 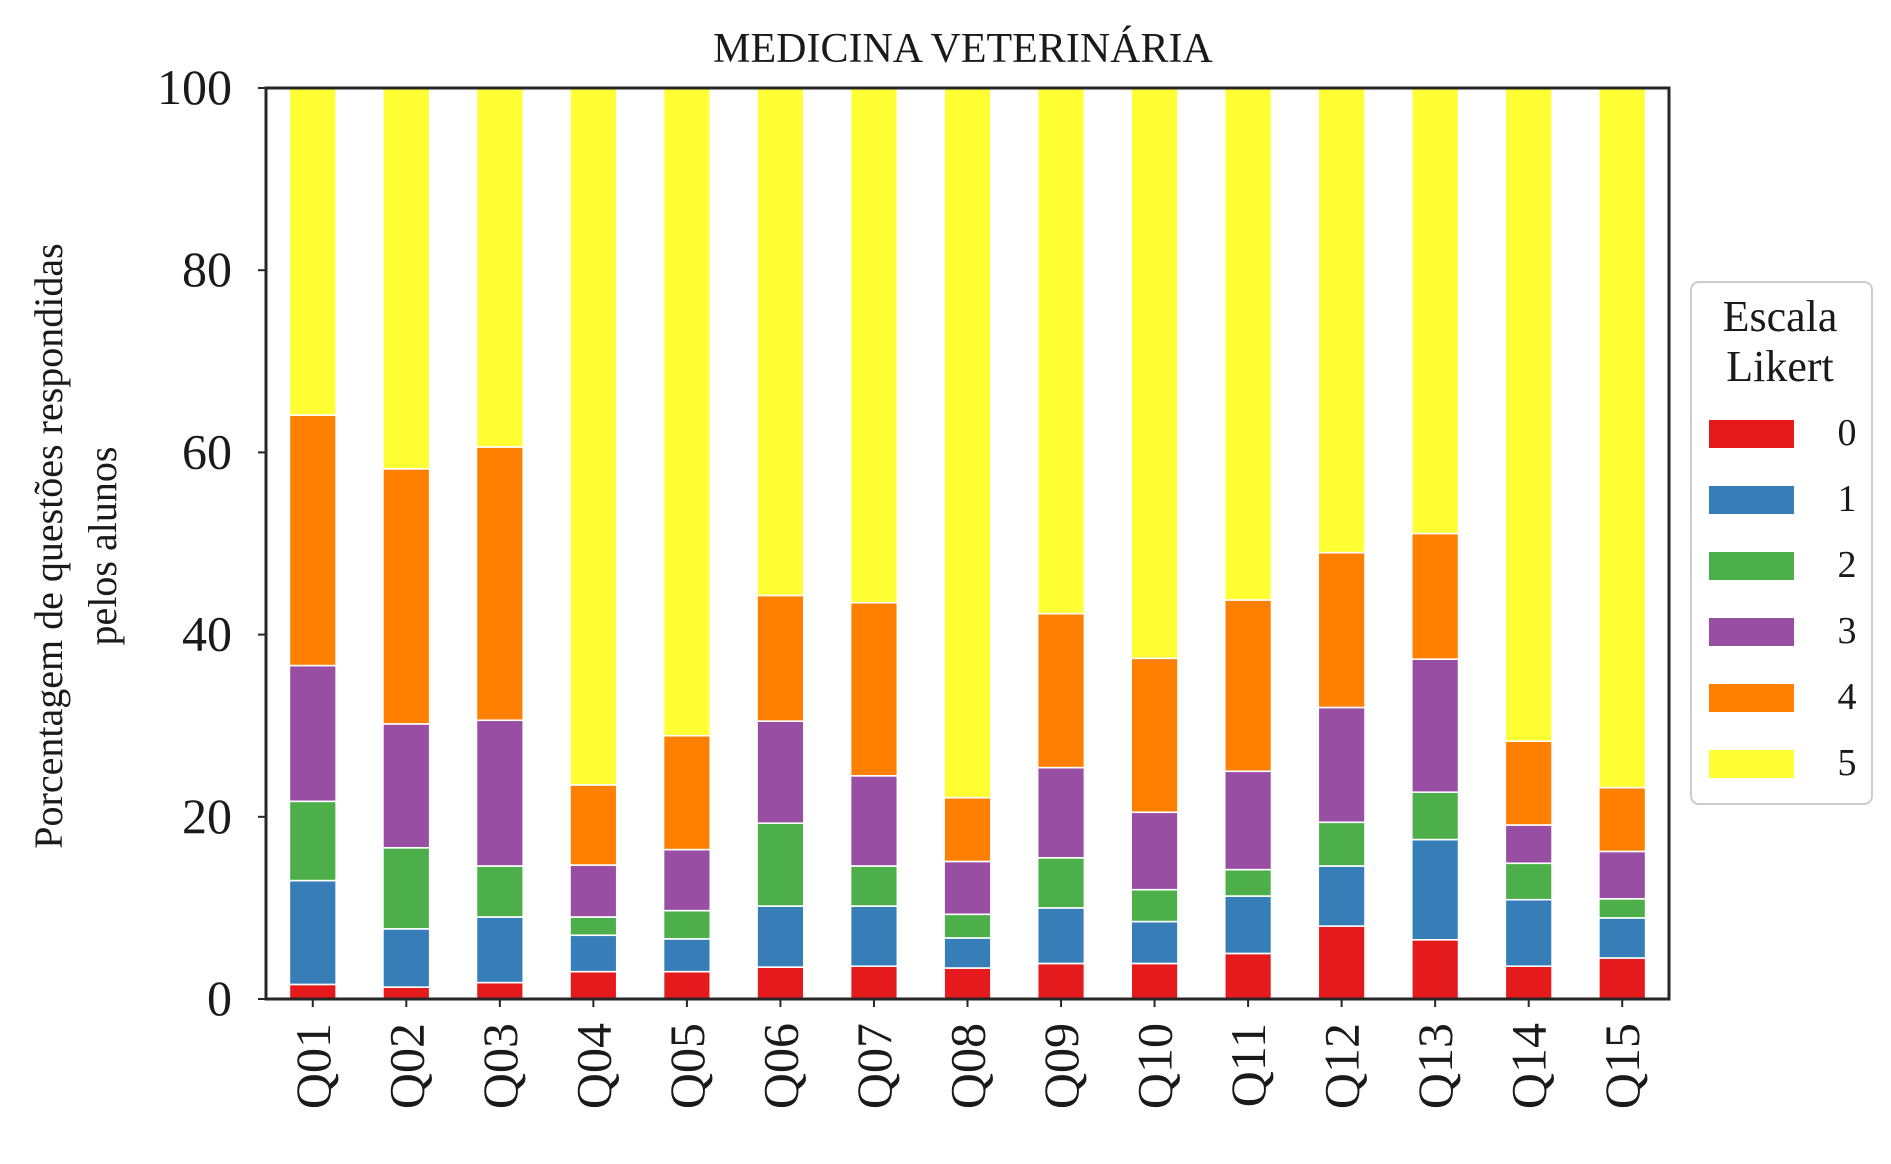 What do you see at coordinates (1155, 1066) in the screenshot?
I see `x-tick-label-q10: Q10` at bounding box center [1155, 1066].